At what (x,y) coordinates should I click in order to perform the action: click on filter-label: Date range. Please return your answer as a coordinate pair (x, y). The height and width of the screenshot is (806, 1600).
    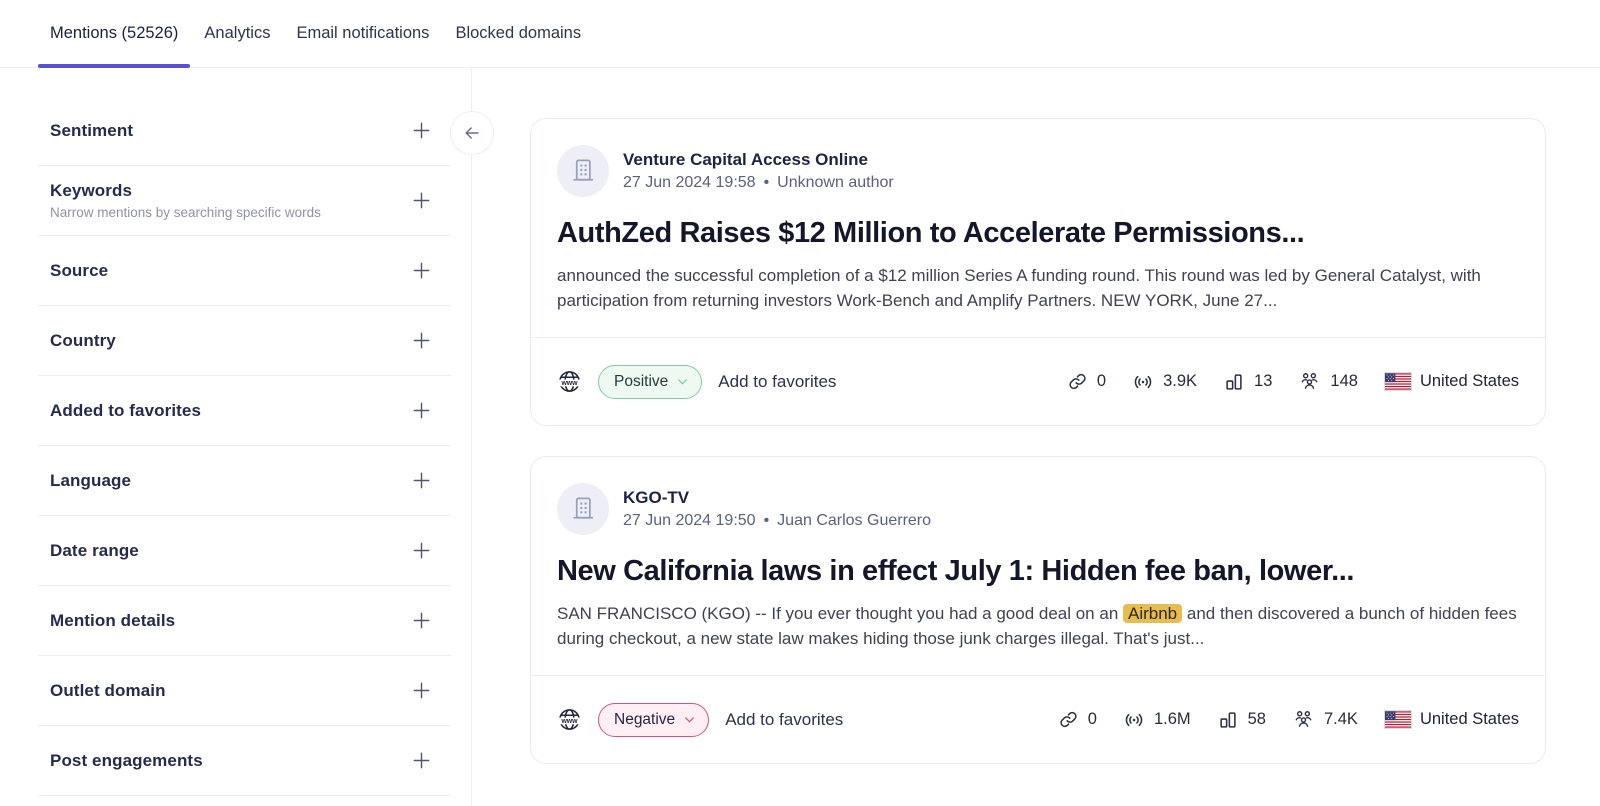
    Looking at the image, I should click on (94, 550).